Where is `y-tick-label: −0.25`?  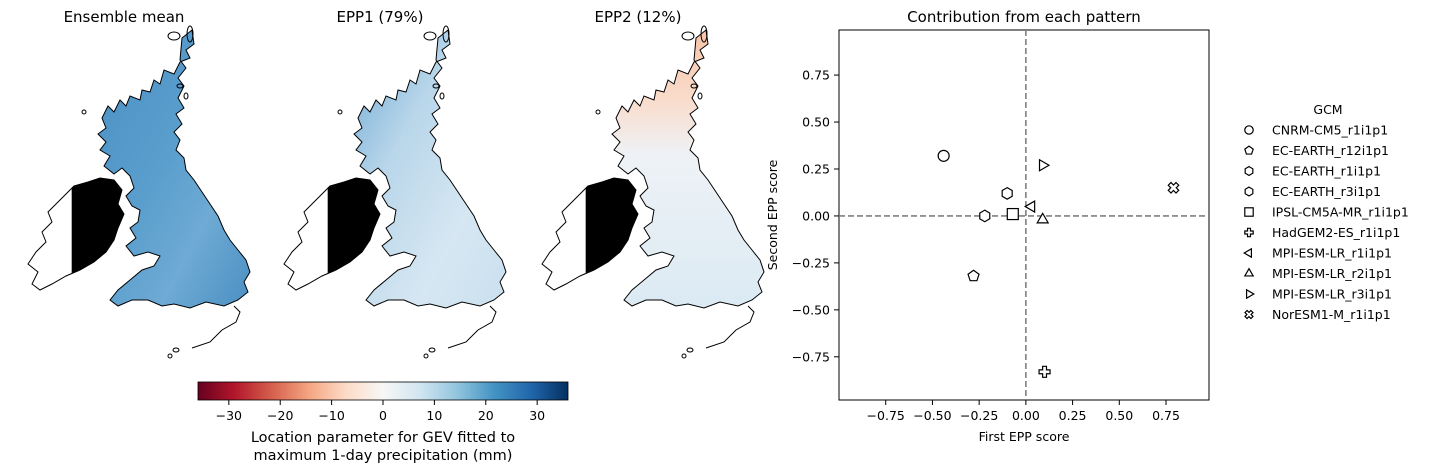 y-tick-label: −0.25 is located at coordinates (811, 262).